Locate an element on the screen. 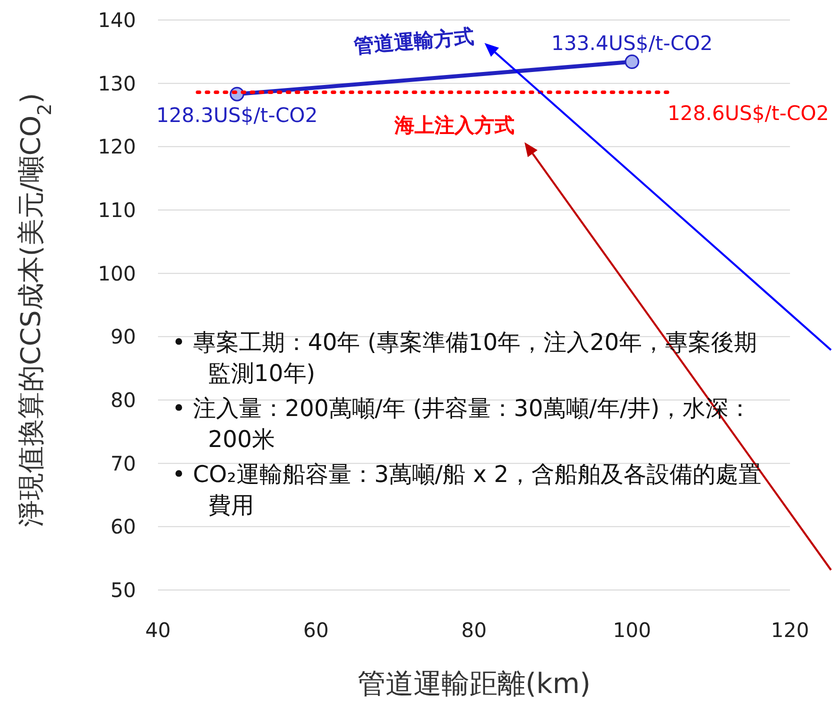  y-tick-label: 110 is located at coordinates (117, 210).